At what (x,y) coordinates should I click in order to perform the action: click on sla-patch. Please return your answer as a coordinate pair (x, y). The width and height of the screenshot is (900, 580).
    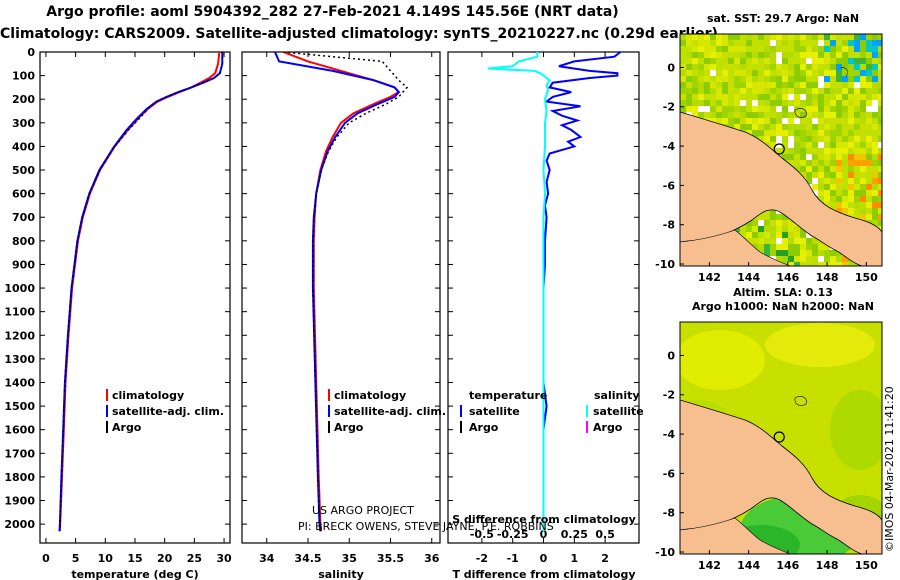
    Looking at the image, I should click on (856, 430).